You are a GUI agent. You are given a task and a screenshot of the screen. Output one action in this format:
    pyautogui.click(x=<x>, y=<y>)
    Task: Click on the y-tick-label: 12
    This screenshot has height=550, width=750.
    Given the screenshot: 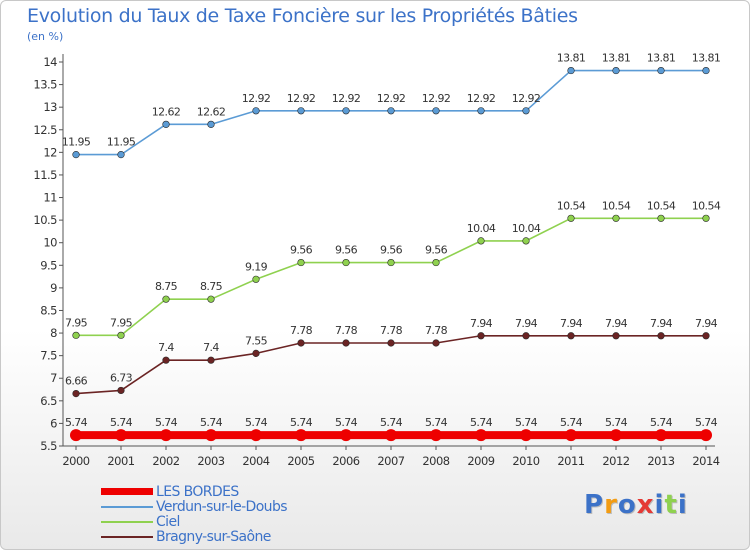 What is the action you would take?
    pyautogui.click(x=50, y=152)
    